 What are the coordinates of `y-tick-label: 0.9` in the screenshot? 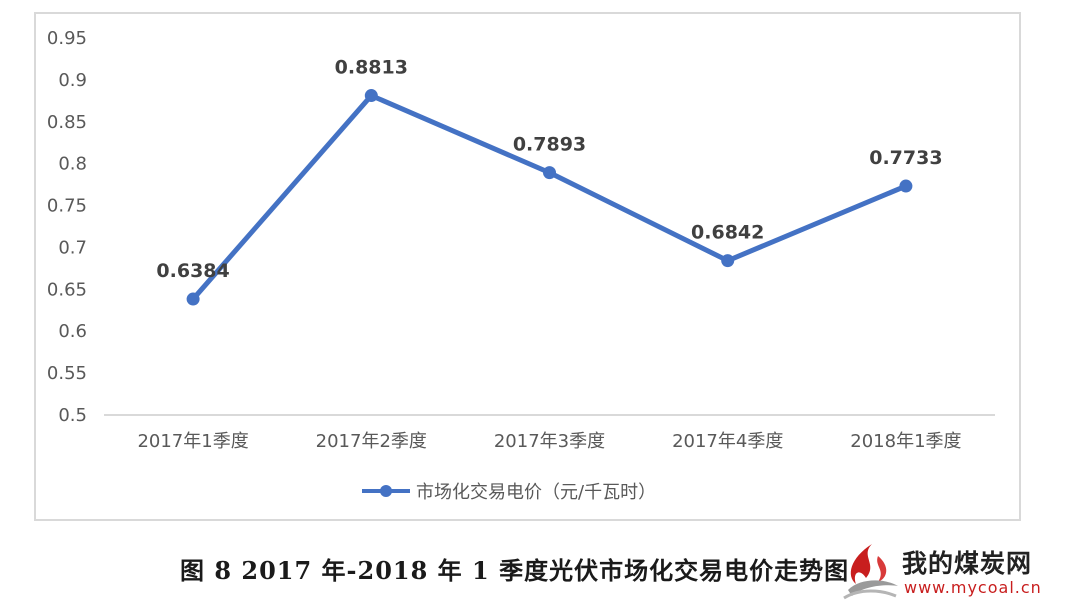 It's located at (72, 80).